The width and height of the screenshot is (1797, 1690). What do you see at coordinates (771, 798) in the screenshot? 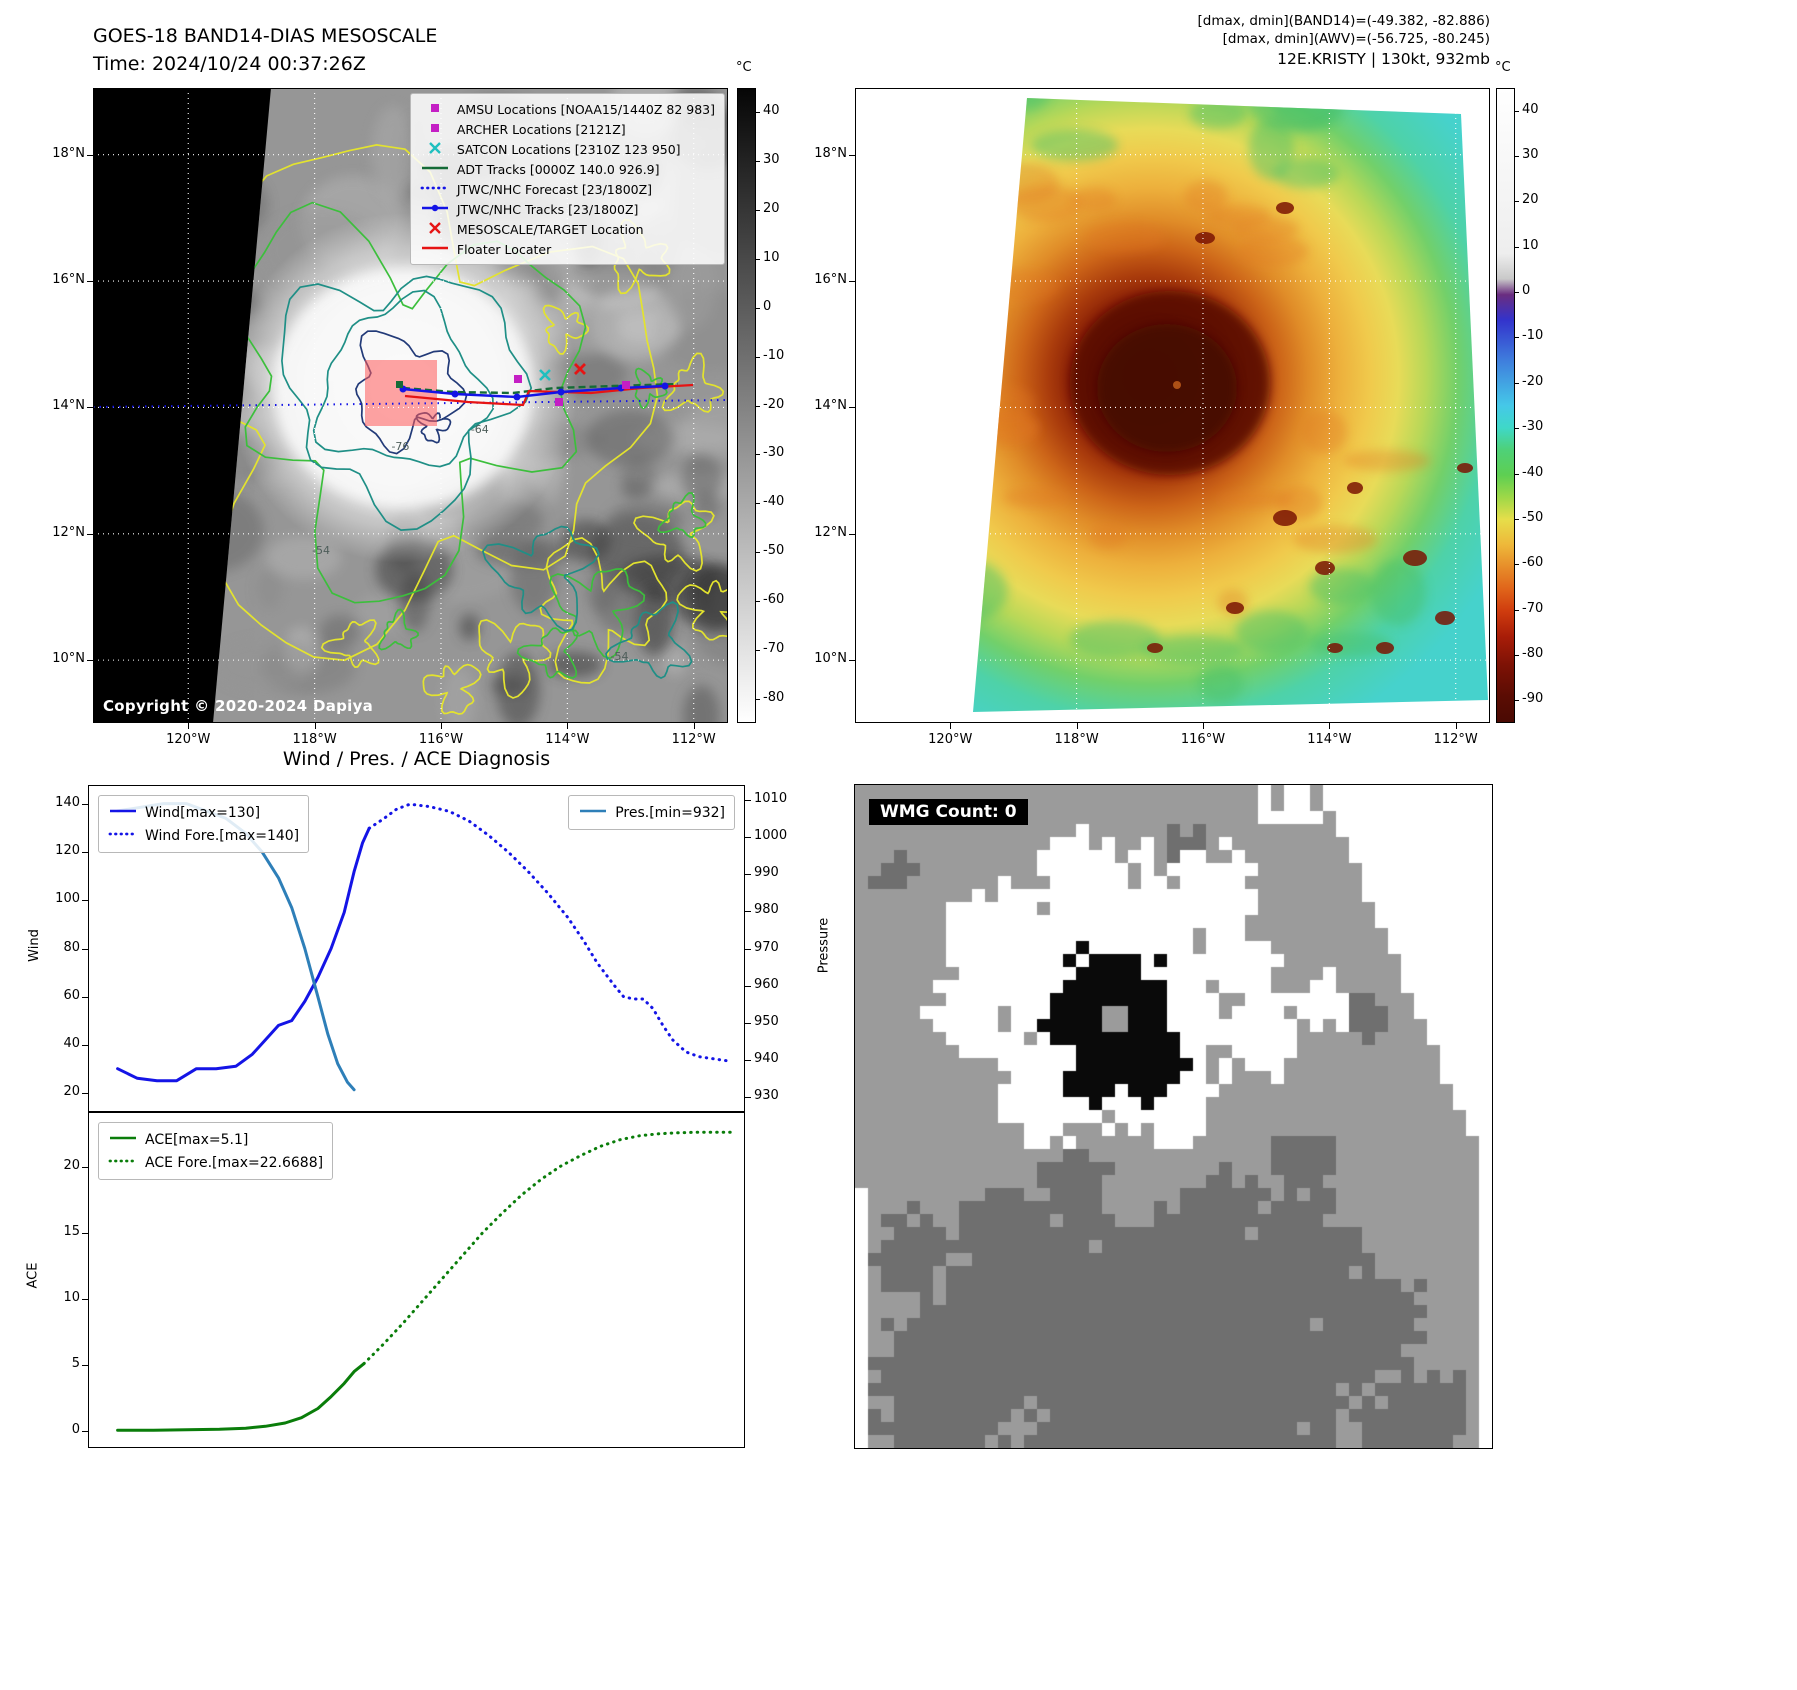
I see `y-tick-label: 1010` at bounding box center [771, 798].